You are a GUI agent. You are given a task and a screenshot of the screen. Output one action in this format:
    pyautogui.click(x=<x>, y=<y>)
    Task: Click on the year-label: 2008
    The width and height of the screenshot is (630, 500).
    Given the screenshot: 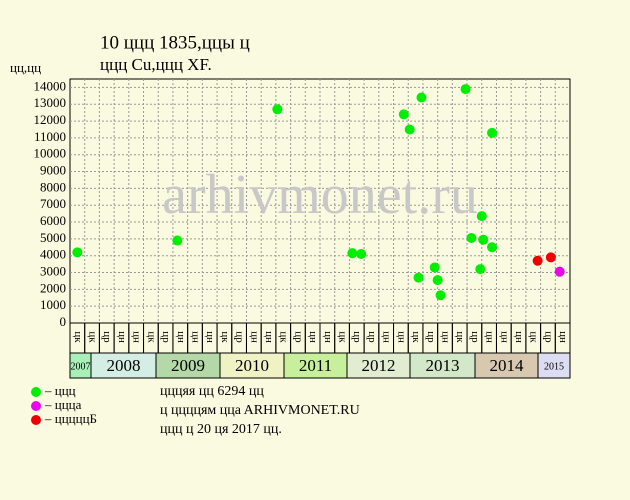 What is the action you would take?
    pyautogui.click(x=124, y=365)
    